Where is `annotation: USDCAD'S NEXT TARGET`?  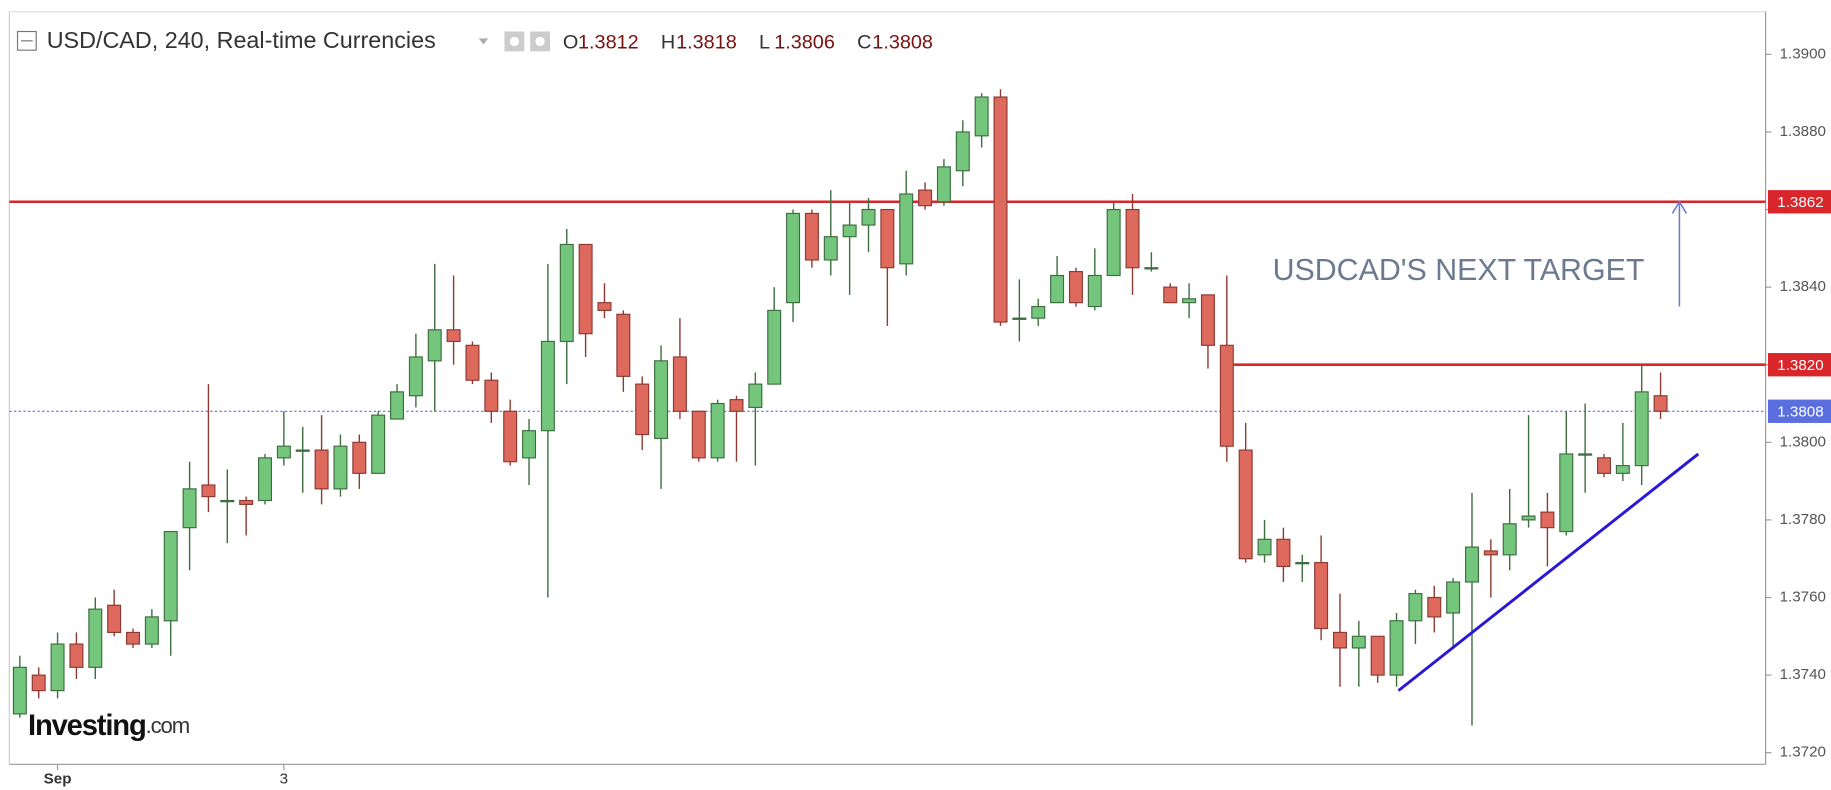
annotation: USDCAD'S NEXT TARGET is located at coordinates (1459, 270).